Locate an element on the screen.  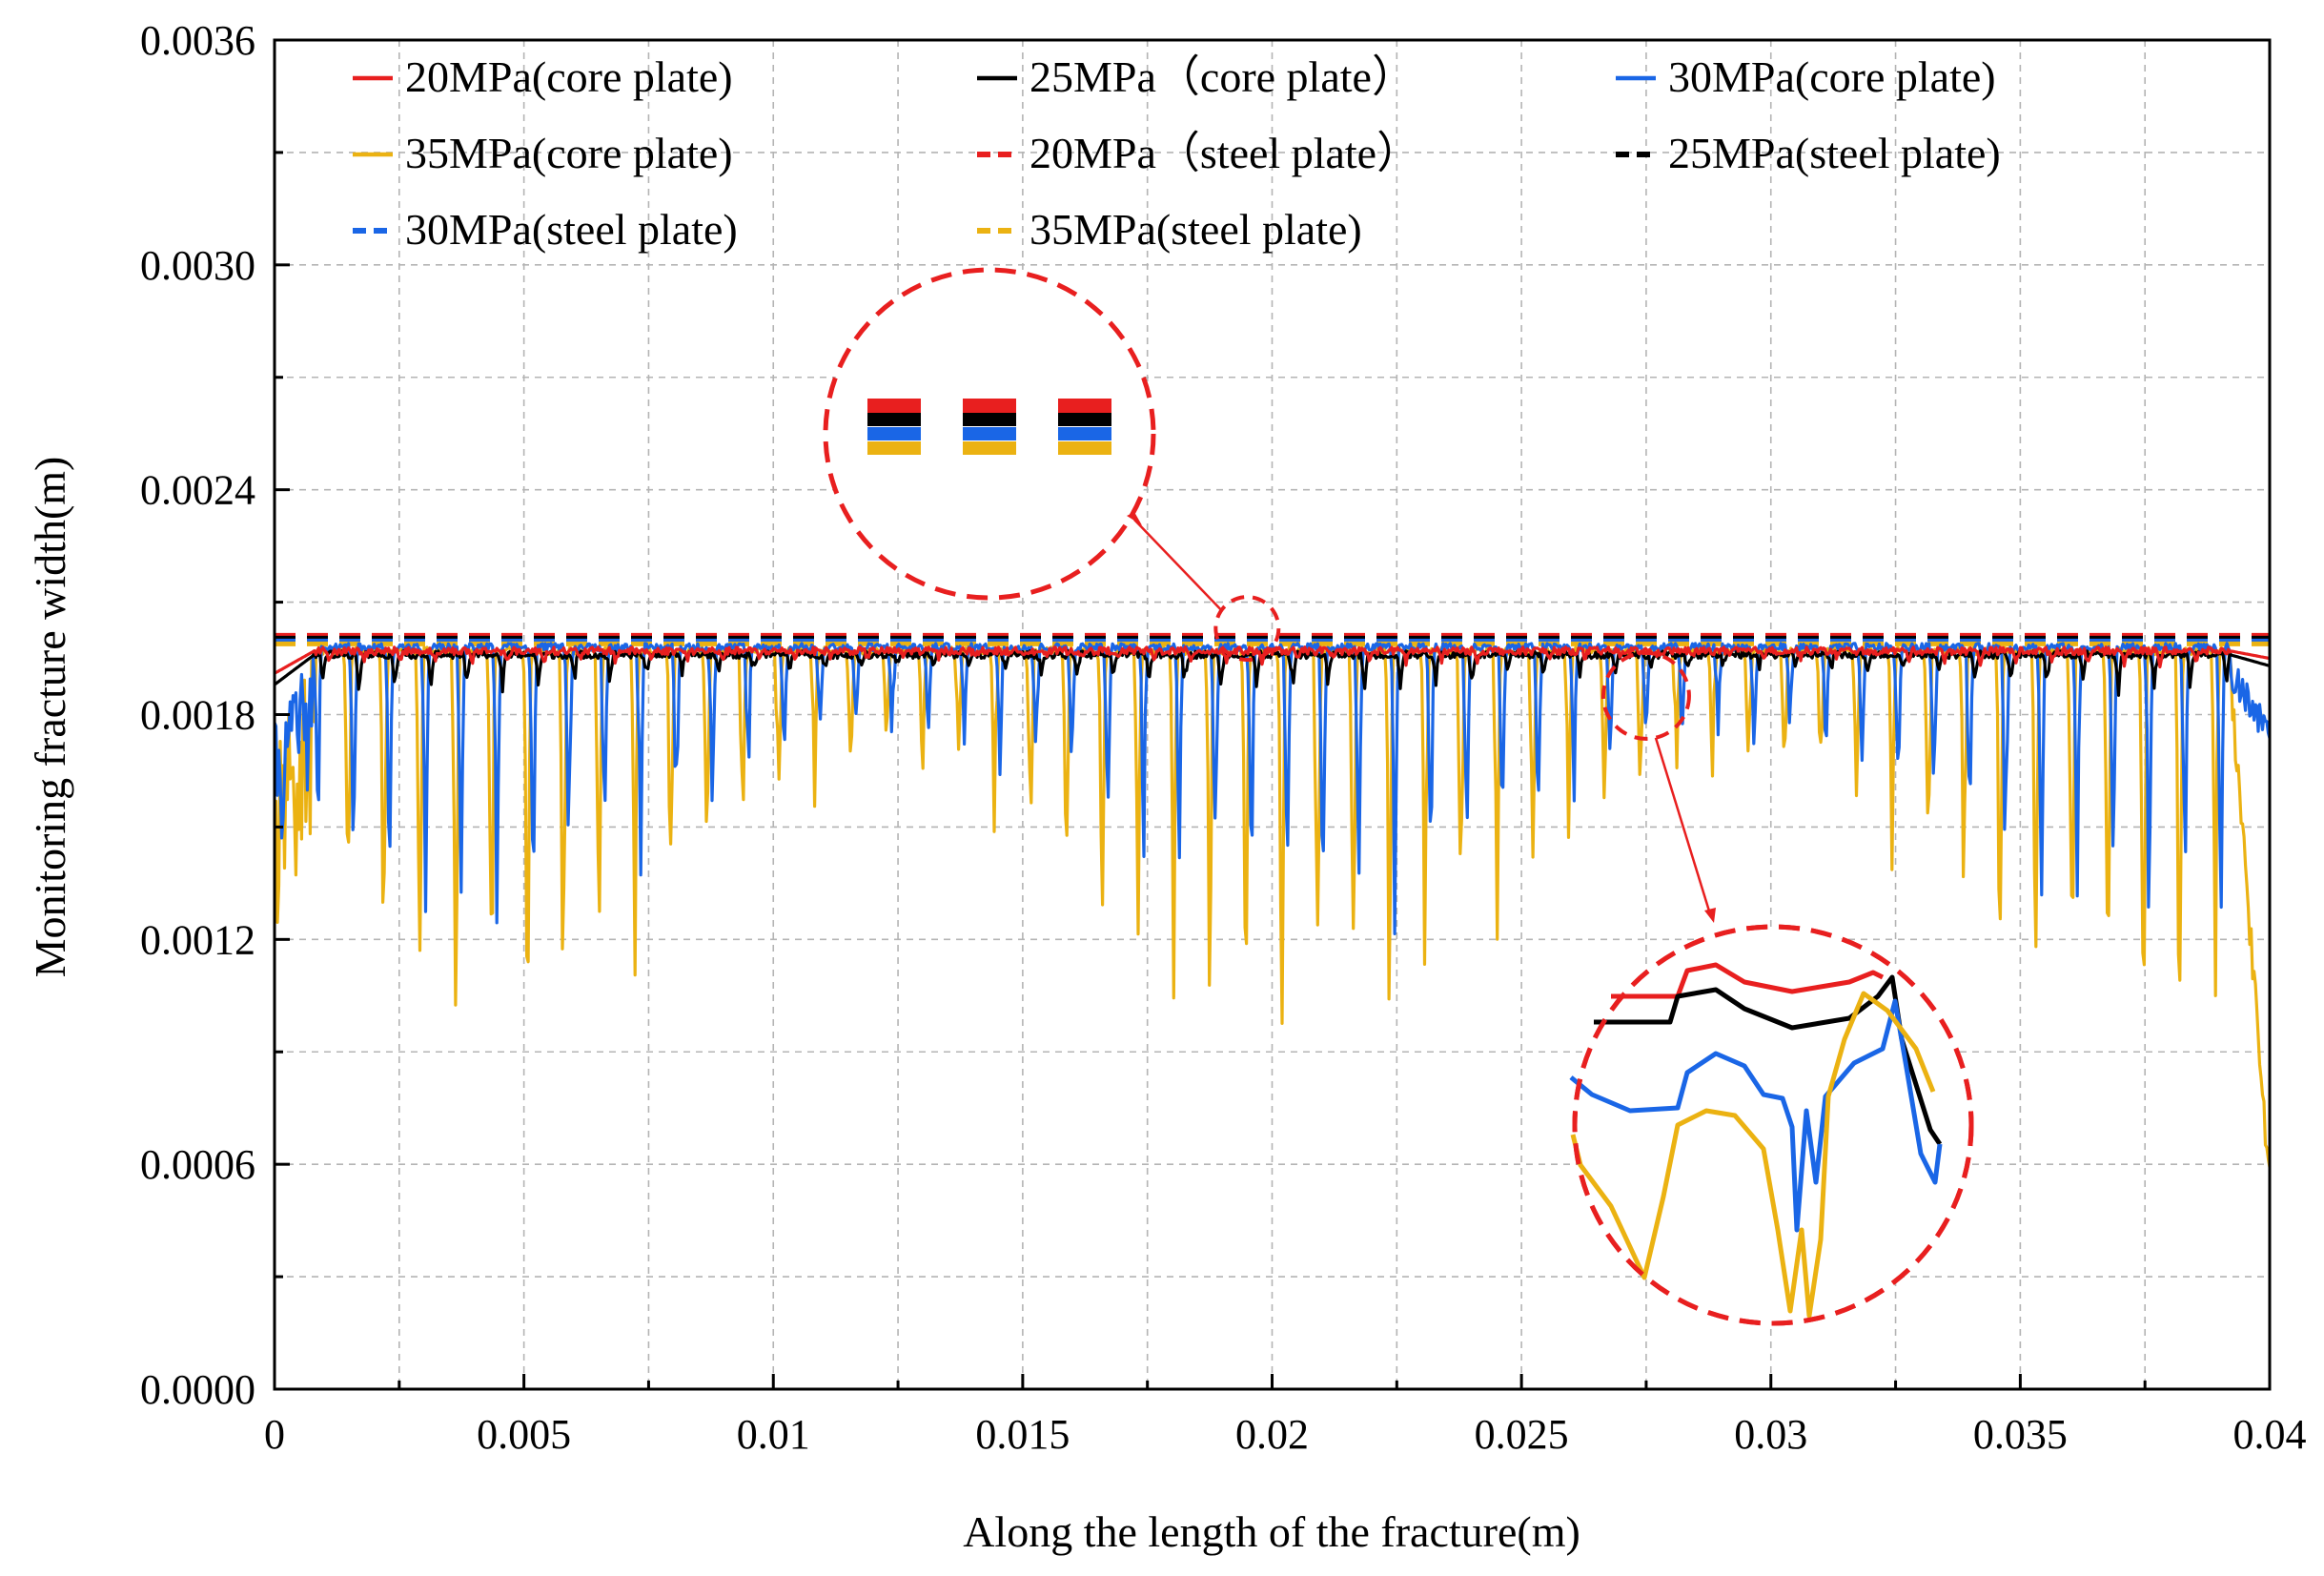
zoom-circle-border is located at coordinates (1773, 1125).